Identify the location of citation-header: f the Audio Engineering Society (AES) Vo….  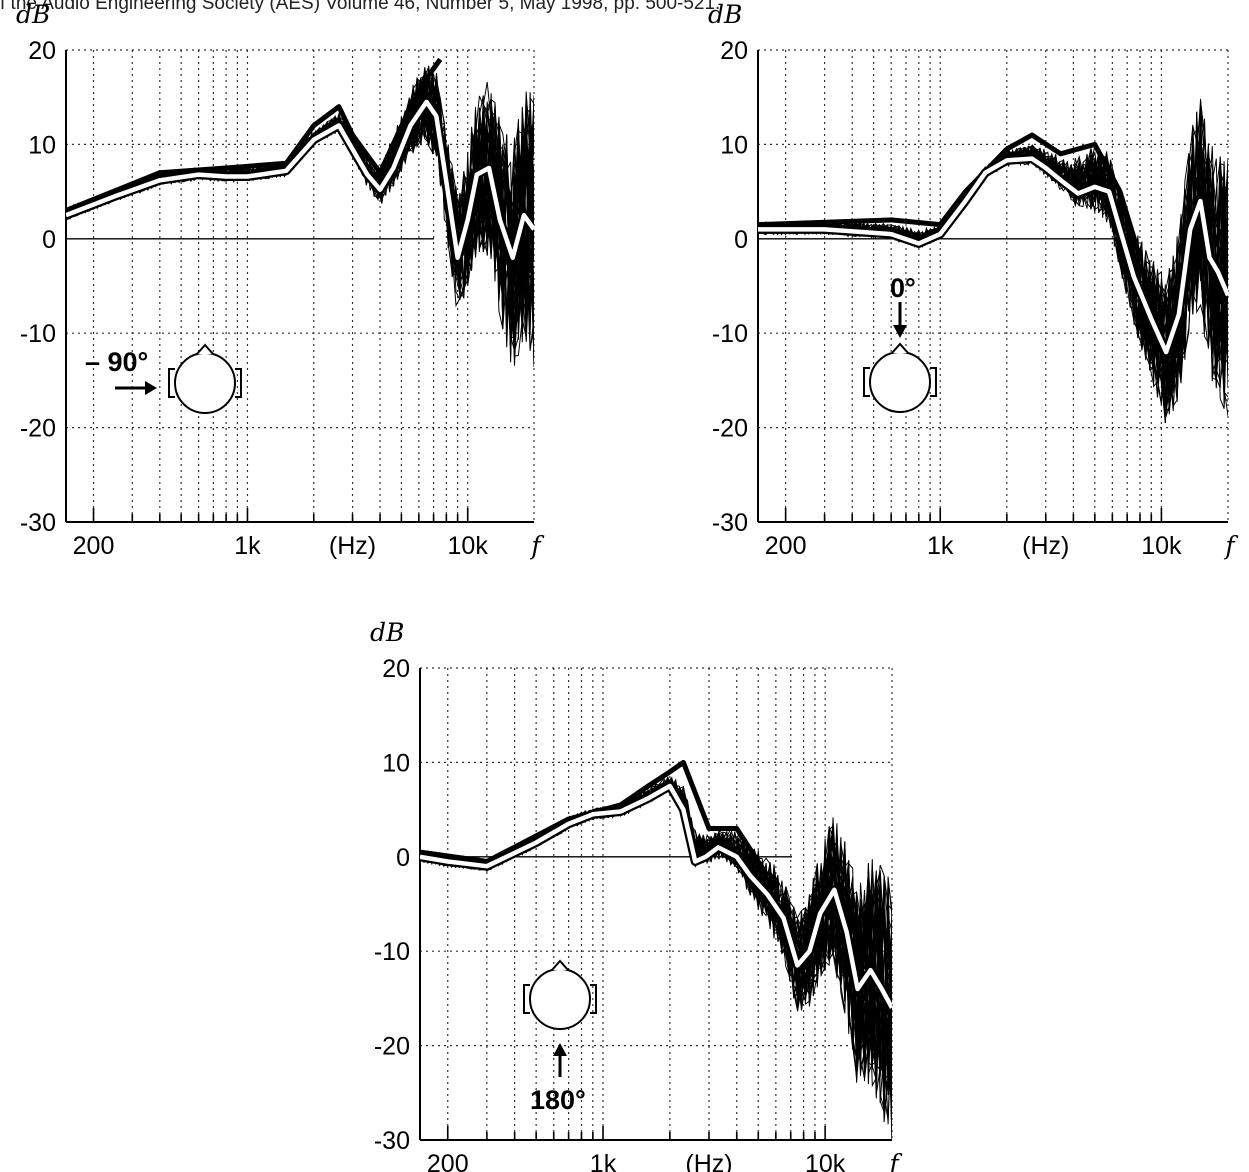
(360, 7).